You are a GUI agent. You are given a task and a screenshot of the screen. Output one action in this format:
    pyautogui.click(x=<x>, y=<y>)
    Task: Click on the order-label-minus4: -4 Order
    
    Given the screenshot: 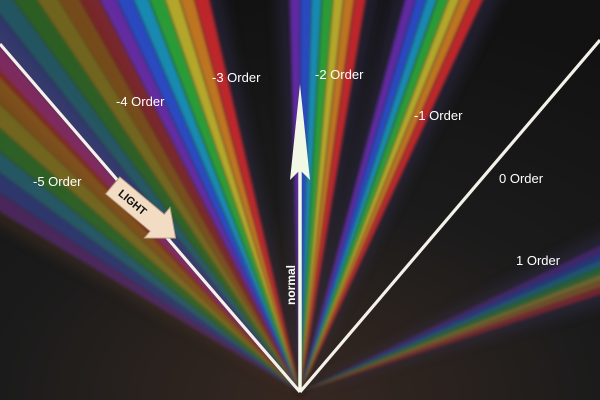 What is the action you would take?
    pyautogui.click(x=140, y=101)
    